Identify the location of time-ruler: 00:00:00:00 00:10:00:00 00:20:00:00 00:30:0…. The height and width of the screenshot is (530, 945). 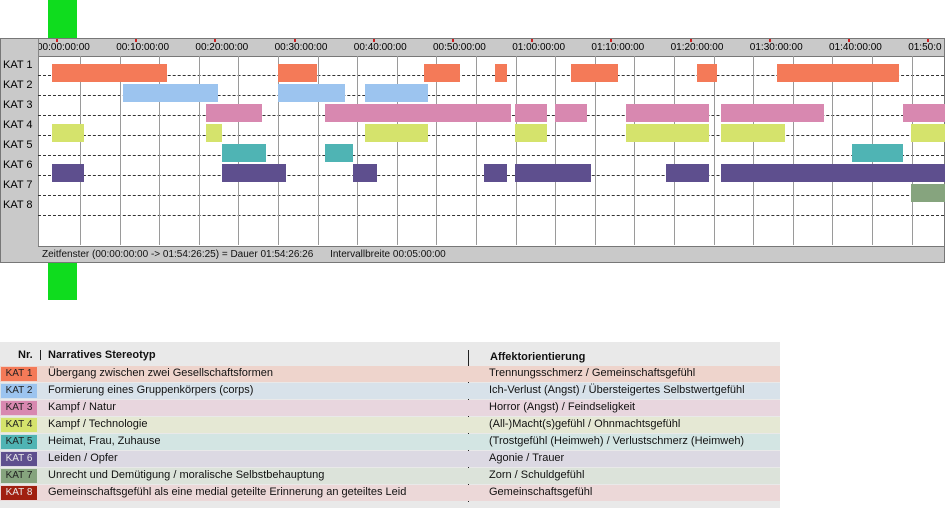
(490, 48).